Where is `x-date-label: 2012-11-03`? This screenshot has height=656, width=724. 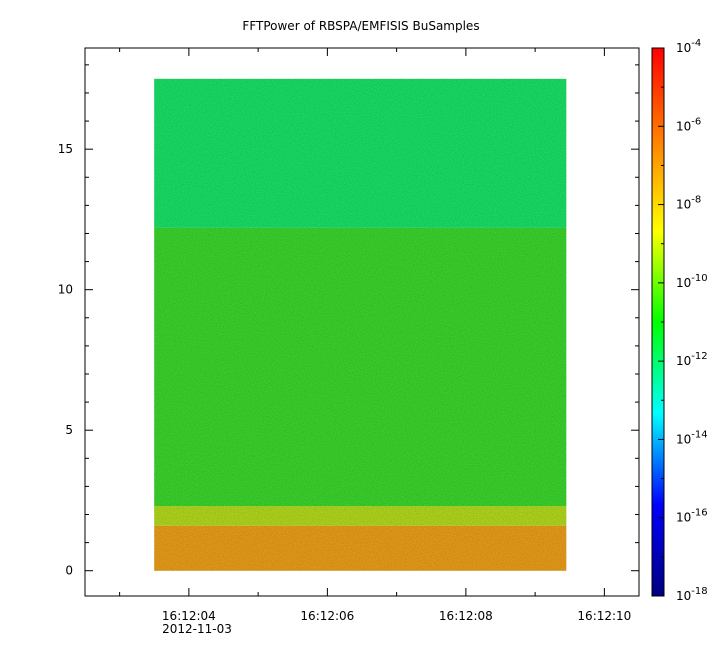 x-date-label: 2012-11-03 is located at coordinates (197, 629).